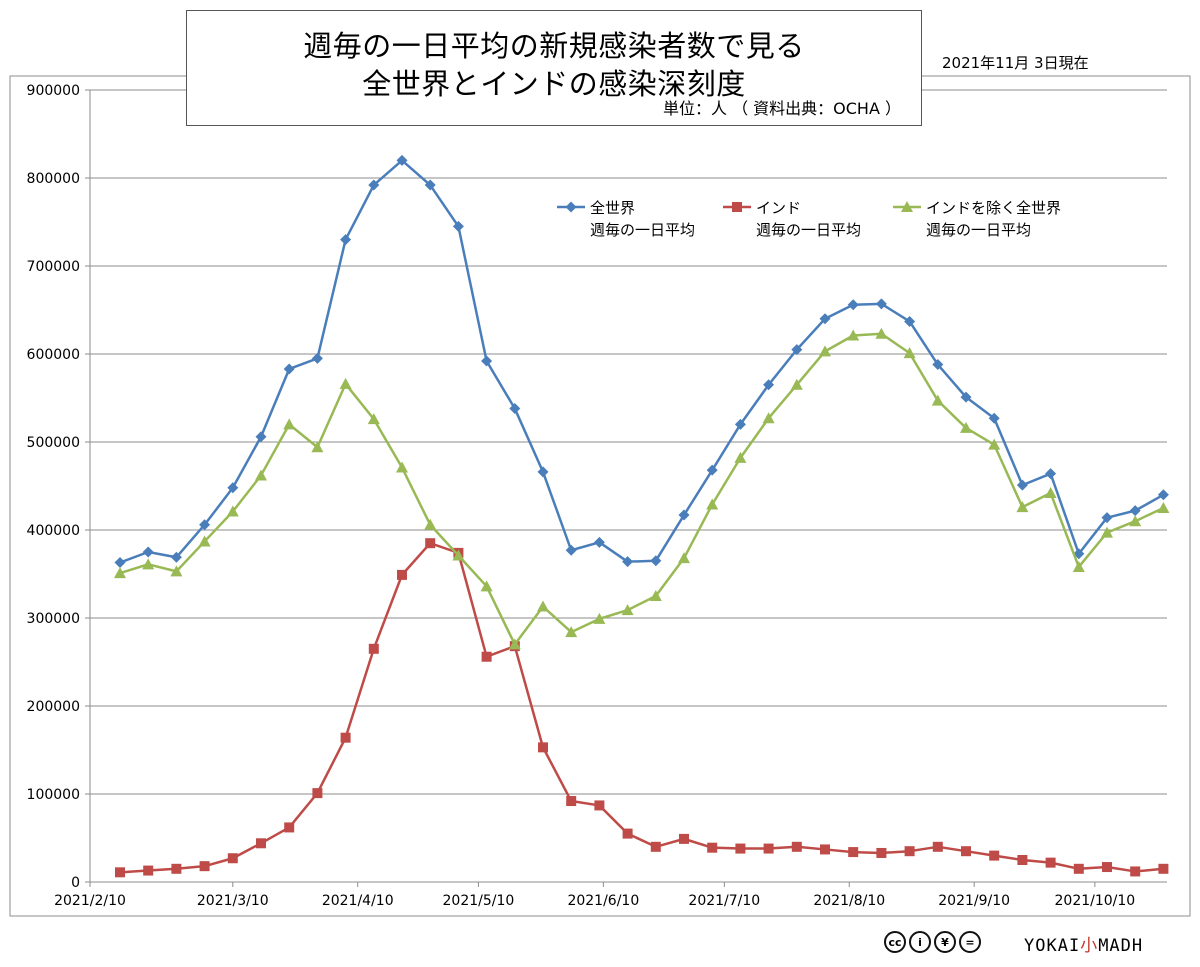 The image size is (1200, 967). What do you see at coordinates (1015, 63) in the screenshot?
I see `date-note: 2021年11月 3日現在` at bounding box center [1015, 63].